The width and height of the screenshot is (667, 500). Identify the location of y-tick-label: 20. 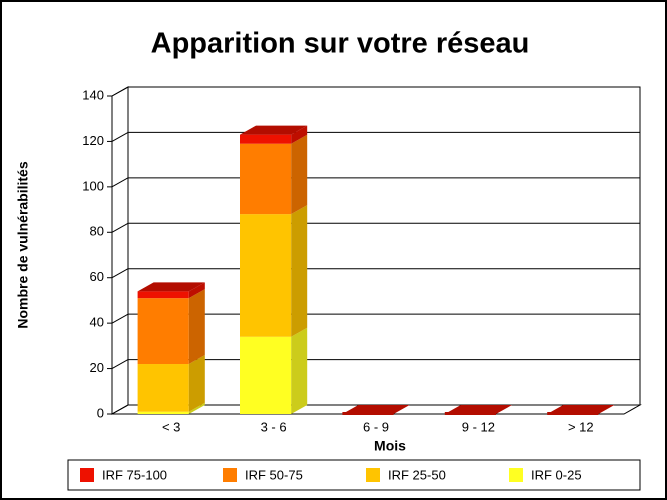
(97, 367).